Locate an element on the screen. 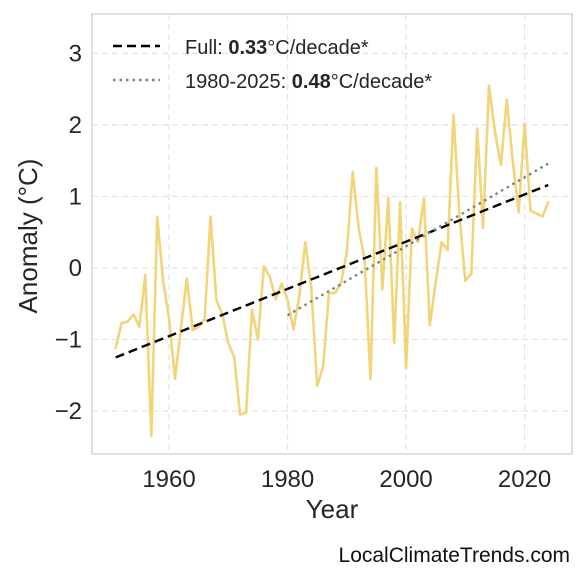  y-tick-label: 2 is located at coordinates (75, 125).